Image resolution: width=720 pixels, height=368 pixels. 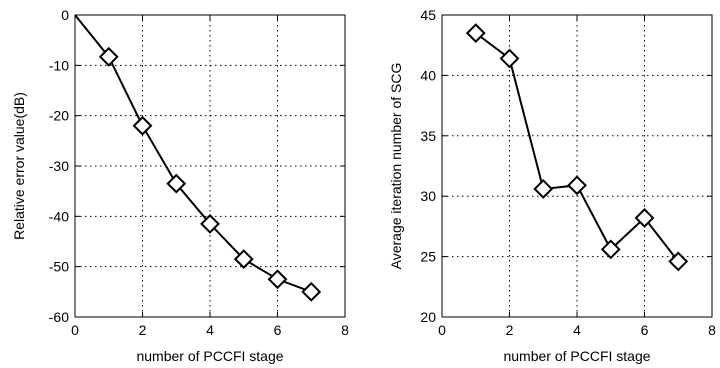 What do you see at coordinates (65, 15) in the screenshot?
I see `y-tick-label: 0` at bounding box center [65, 15].